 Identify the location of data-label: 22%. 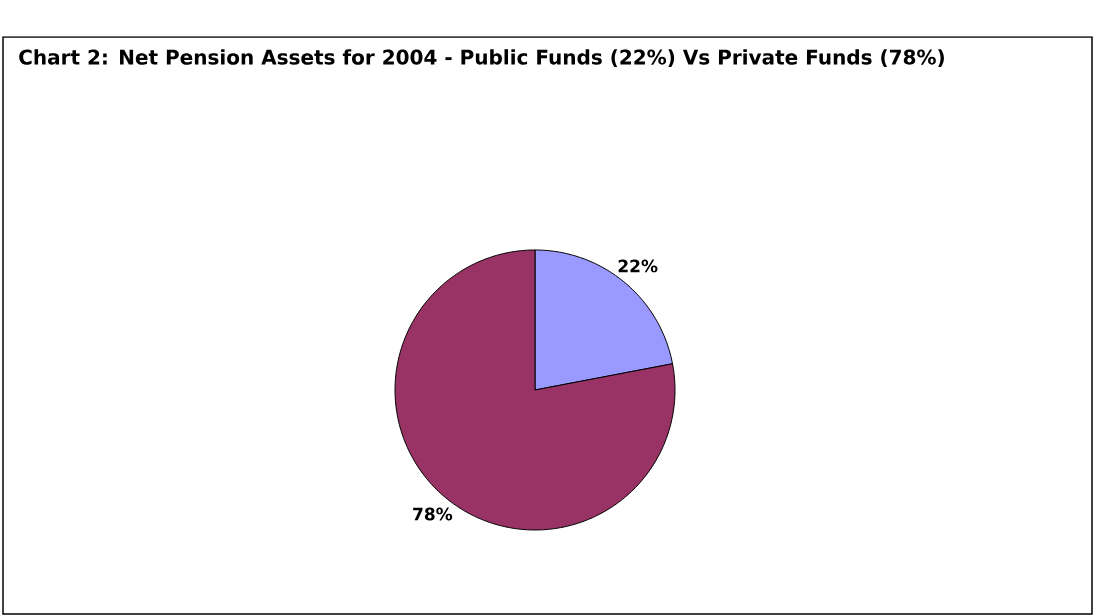
(638, 266).